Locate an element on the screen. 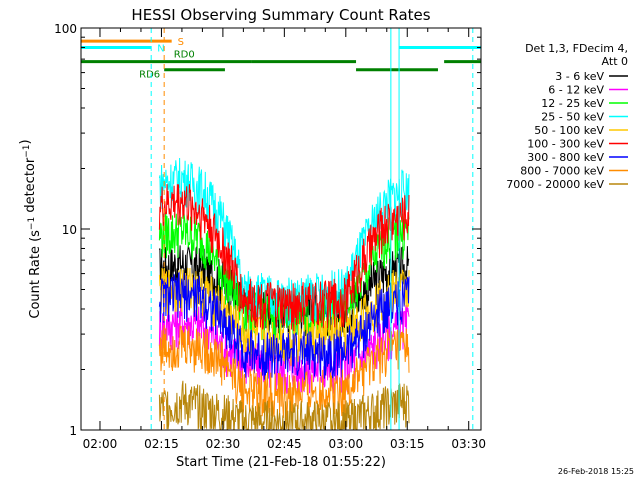  x-tick-label: 02:00 is located at coordinates (100, 444).